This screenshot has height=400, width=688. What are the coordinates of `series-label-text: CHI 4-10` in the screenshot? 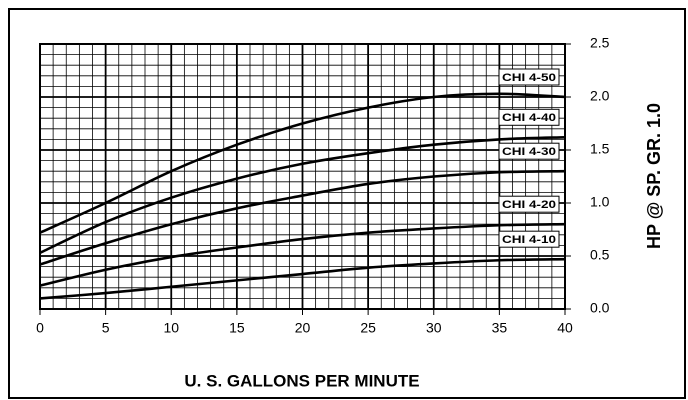 It's located at (529, 240).